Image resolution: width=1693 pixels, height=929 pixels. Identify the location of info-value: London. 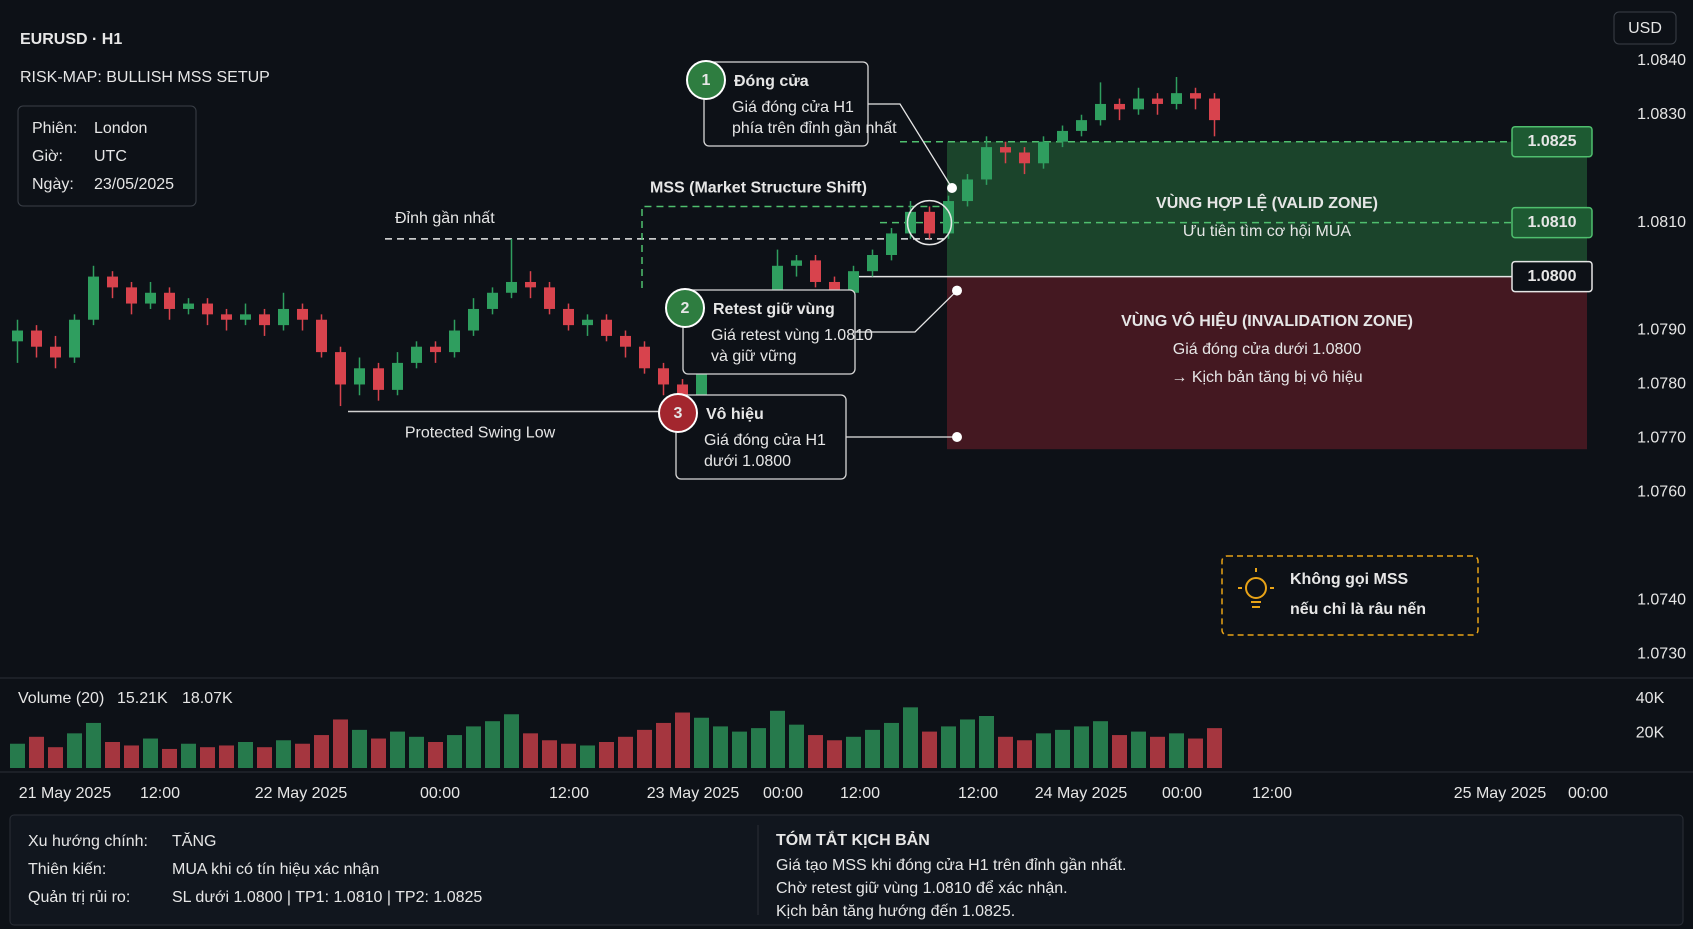
(120, 128).